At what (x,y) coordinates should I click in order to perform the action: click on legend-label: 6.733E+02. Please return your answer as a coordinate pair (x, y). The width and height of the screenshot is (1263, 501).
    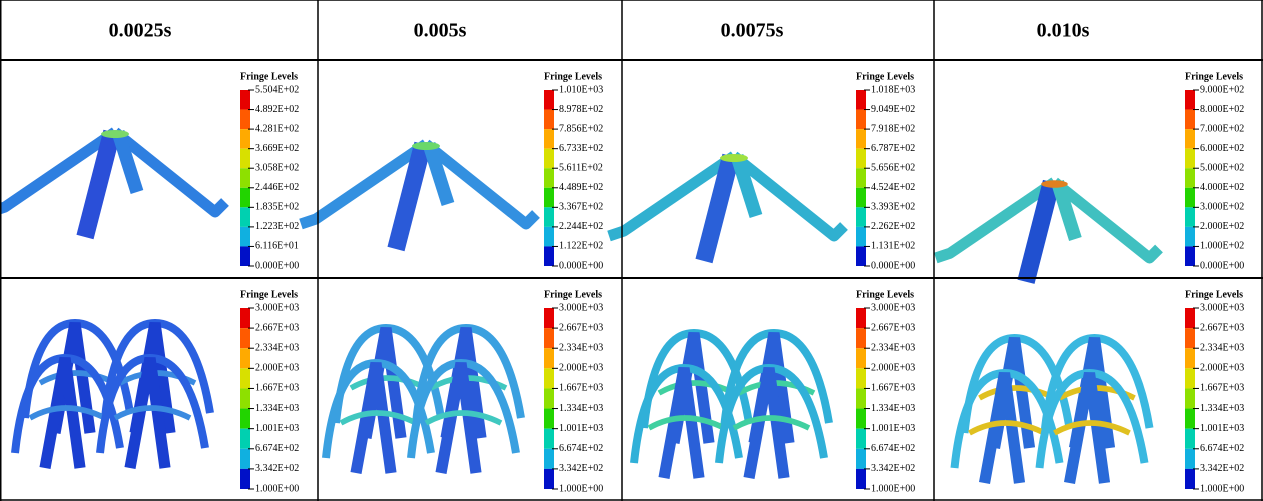
    Looking at the image, I should click on (581, 148).